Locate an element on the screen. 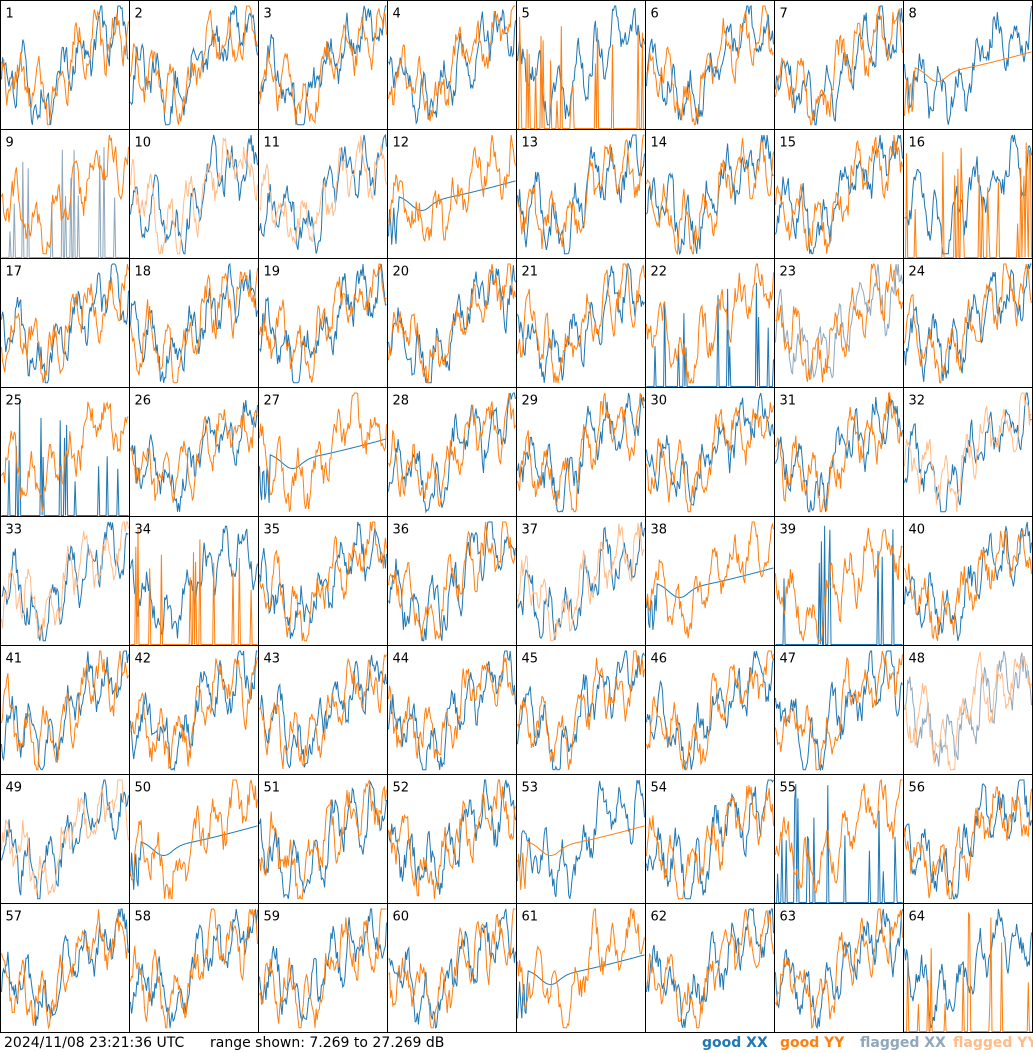 The height and width of the screenshot is (1053, 1033). panel-number-label: 13 is located at coordinates (530, 143).